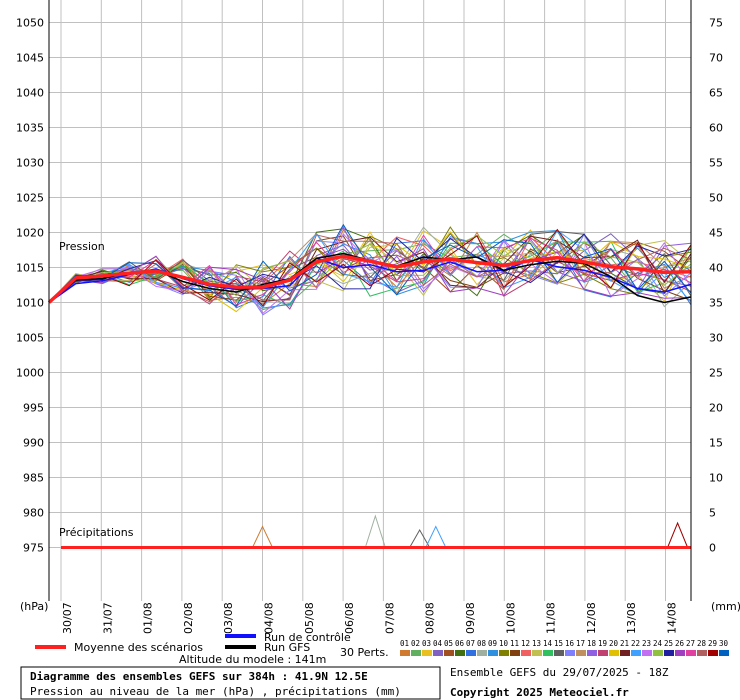 The width and height of the screenshot is (740, 700). Describe the element at coordinates (631, 618) in the screenshot. I see `date-tick-label: 13/08` at that location.